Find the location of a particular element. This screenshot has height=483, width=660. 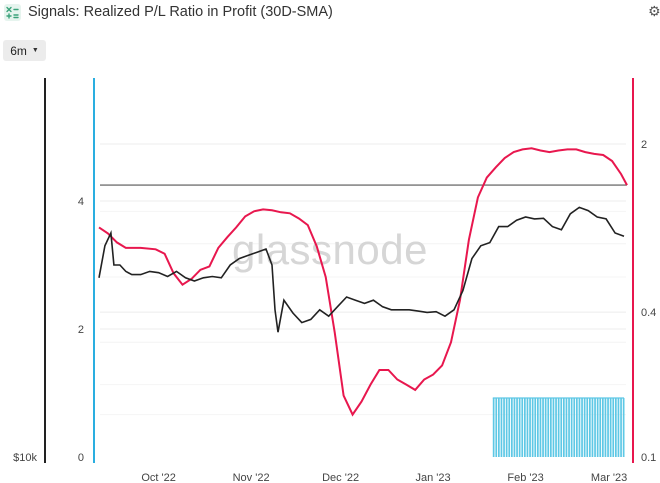

left-tick-label: 4 is located at coordinates (81, 202).